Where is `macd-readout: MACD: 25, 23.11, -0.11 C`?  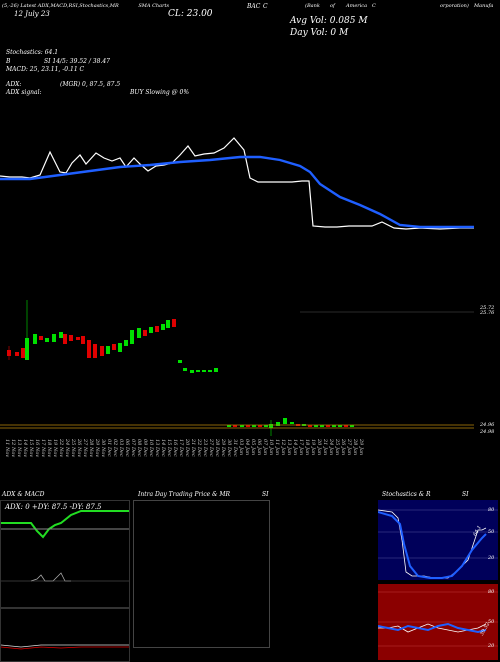 macd-readout: MACD: 25, 23.11, -0.11 C is located at coordinates (45, 69).